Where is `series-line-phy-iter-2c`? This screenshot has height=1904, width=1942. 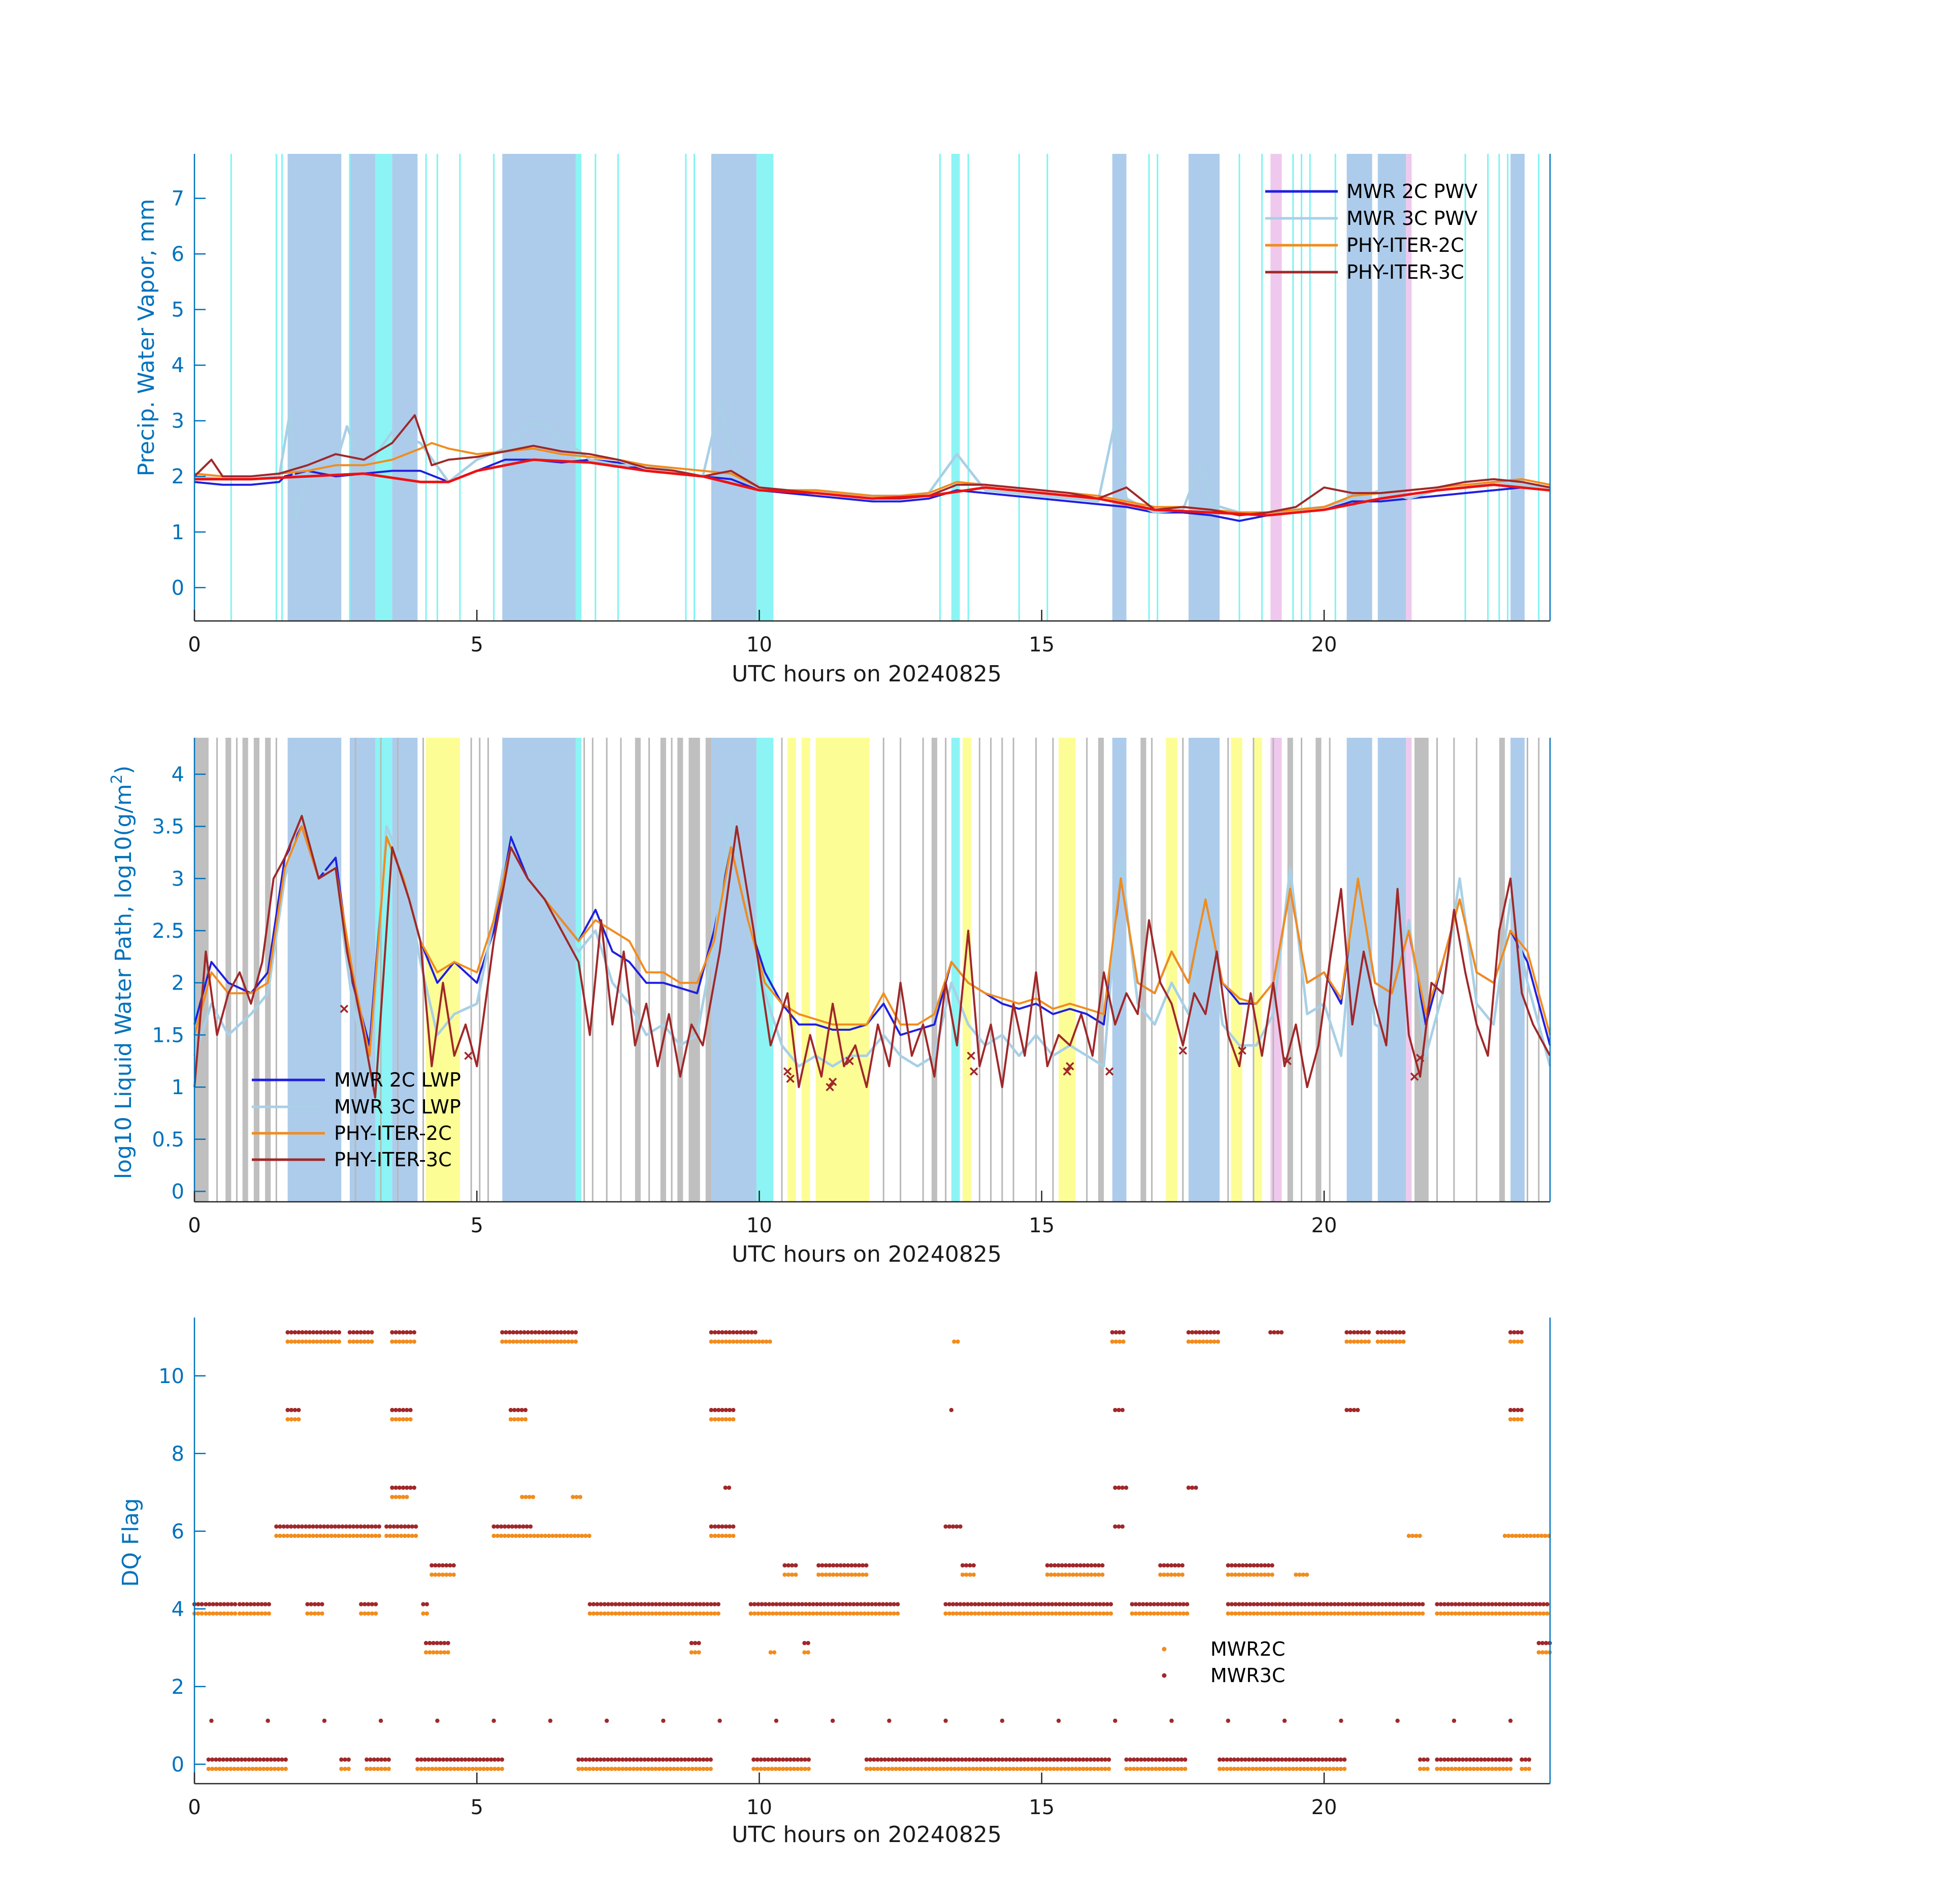 series-line-phy-iter-2c is located at coordinates (872, 478).